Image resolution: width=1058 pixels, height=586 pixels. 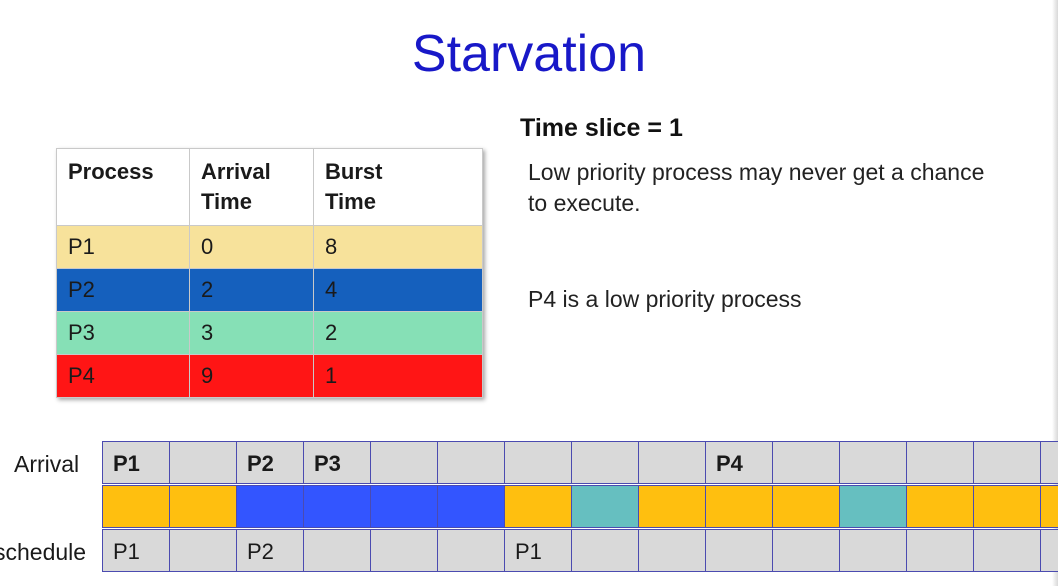 What do you see at coordinates (136, 550) in the screenshot?
I see `schedule-cell-0: P1` at bounding box center [136, 550].